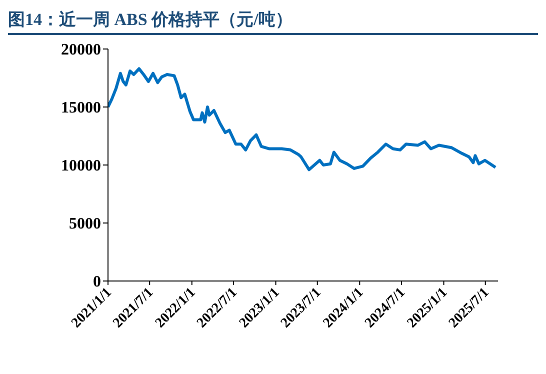  Describe the element at coordinates (81, 166) in the screenshot. I see `y-tick-label: 10000` at that location.